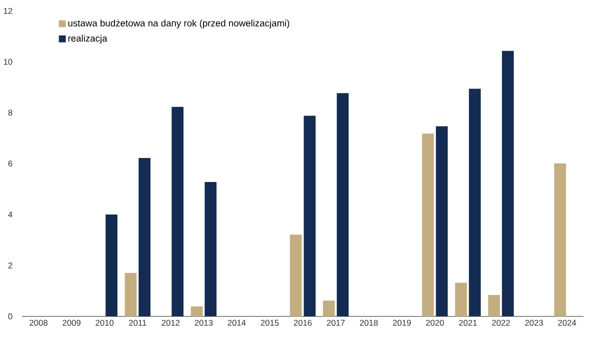 This screenshot has height=341, width=605. I want to click on y-tick-label: 10, so click(8, 61).